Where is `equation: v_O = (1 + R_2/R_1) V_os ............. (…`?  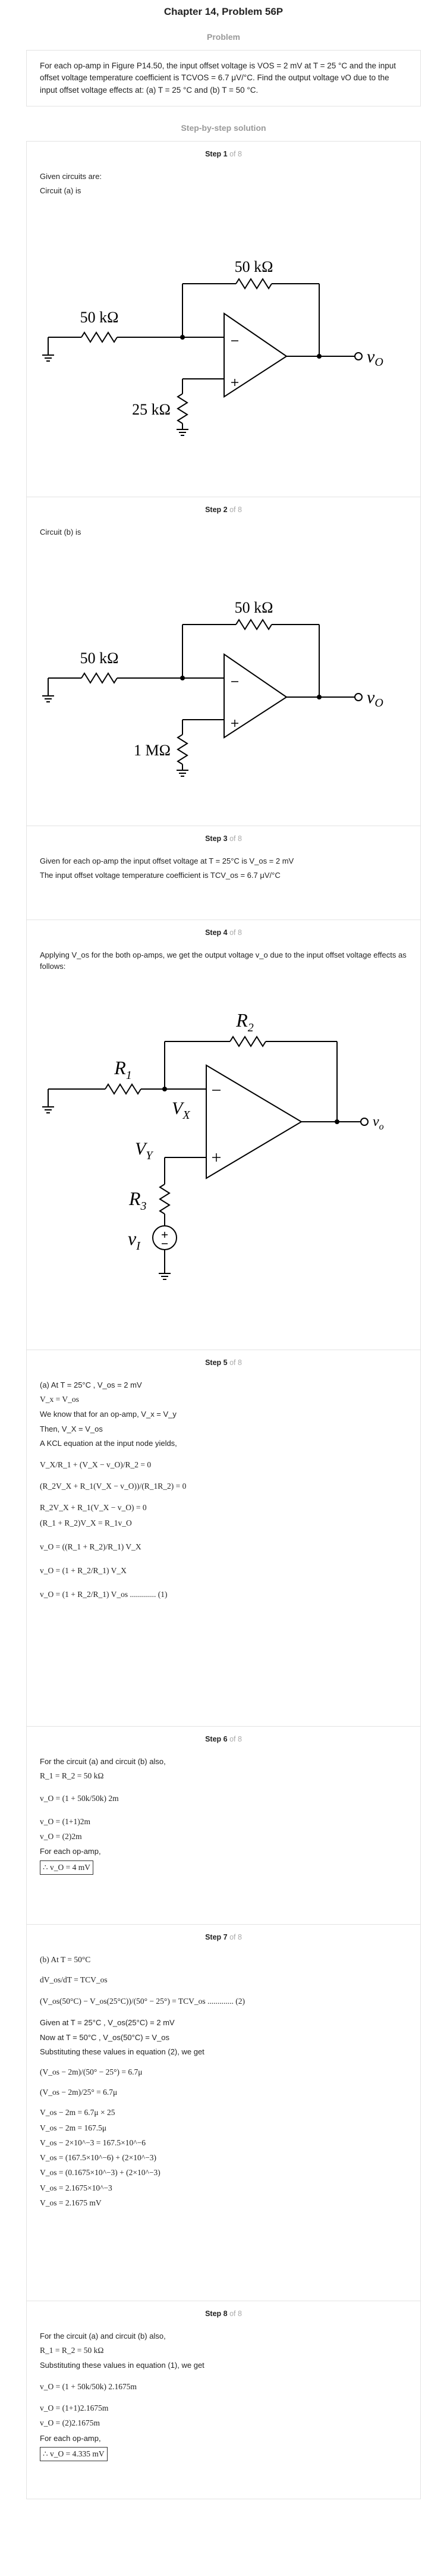
equation: v_O = (1 + R_2/R_1) V_os ............. (… is located at coordinates (104, 1594).